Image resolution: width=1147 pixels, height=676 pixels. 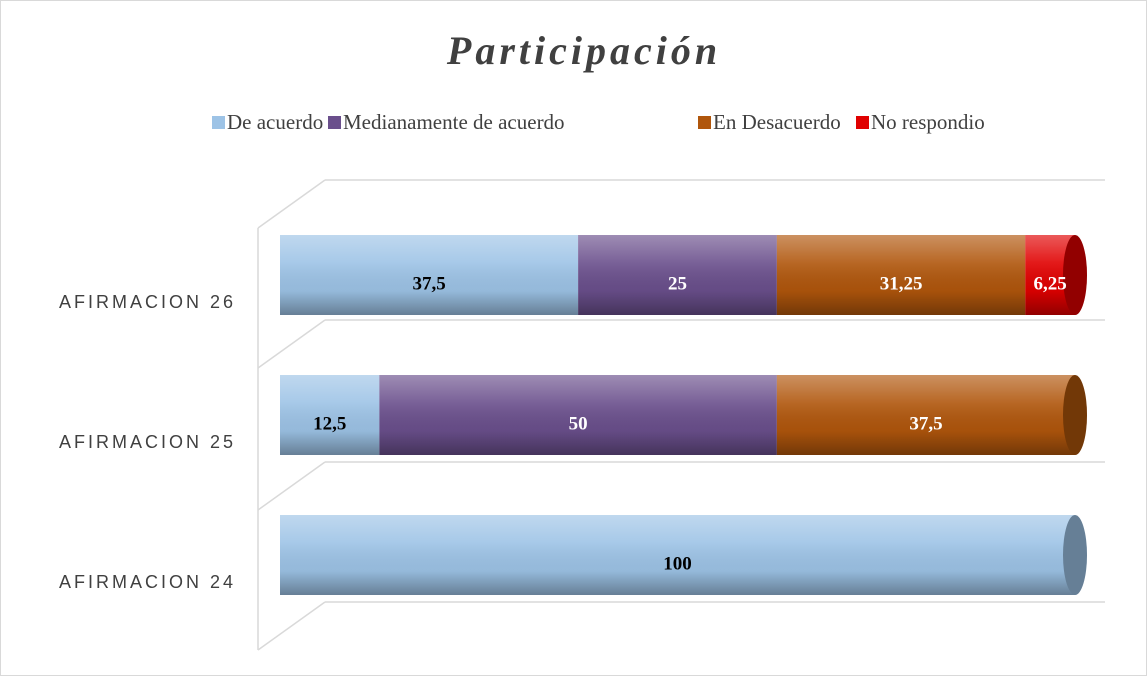 I want to click on chart-title: Participación, so click(x=583, y=50).